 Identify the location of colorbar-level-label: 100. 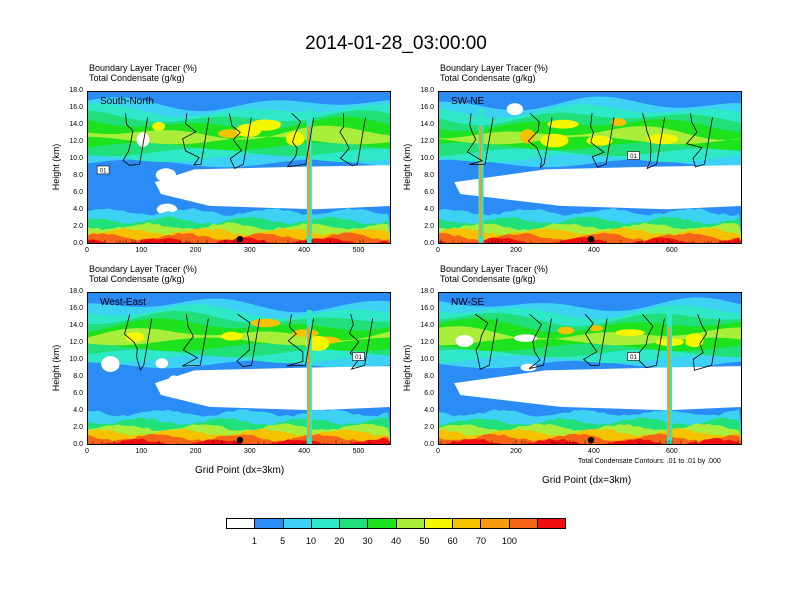
(509, 541).